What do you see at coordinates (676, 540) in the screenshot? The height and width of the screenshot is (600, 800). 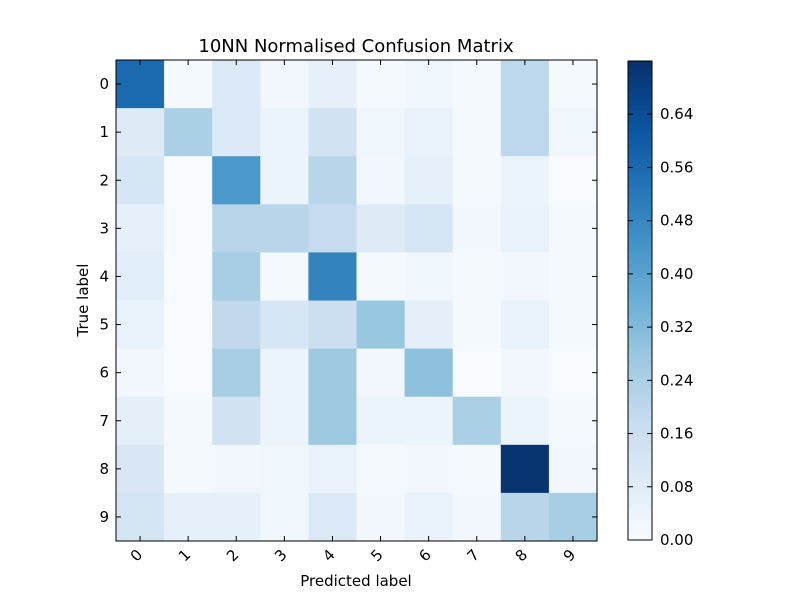 I see `colorbar-tick-label: 0.00` at bounding box center [676, 540].